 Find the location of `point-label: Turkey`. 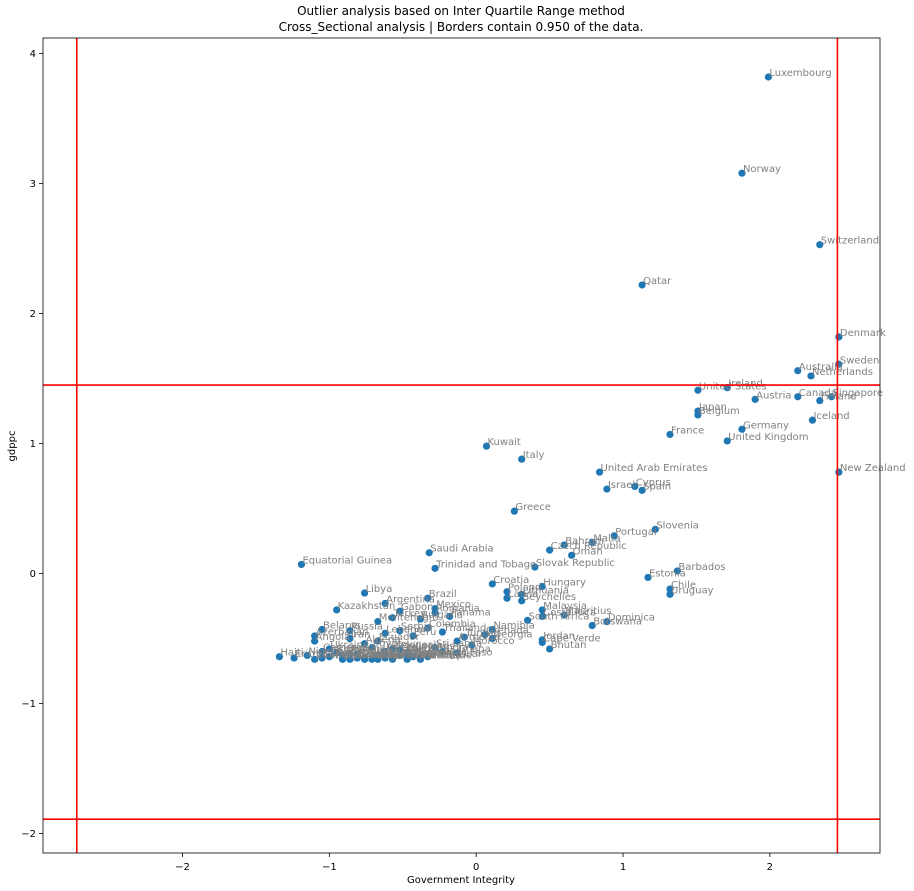

point-label: Turkey is located at coordinates (409, 614).